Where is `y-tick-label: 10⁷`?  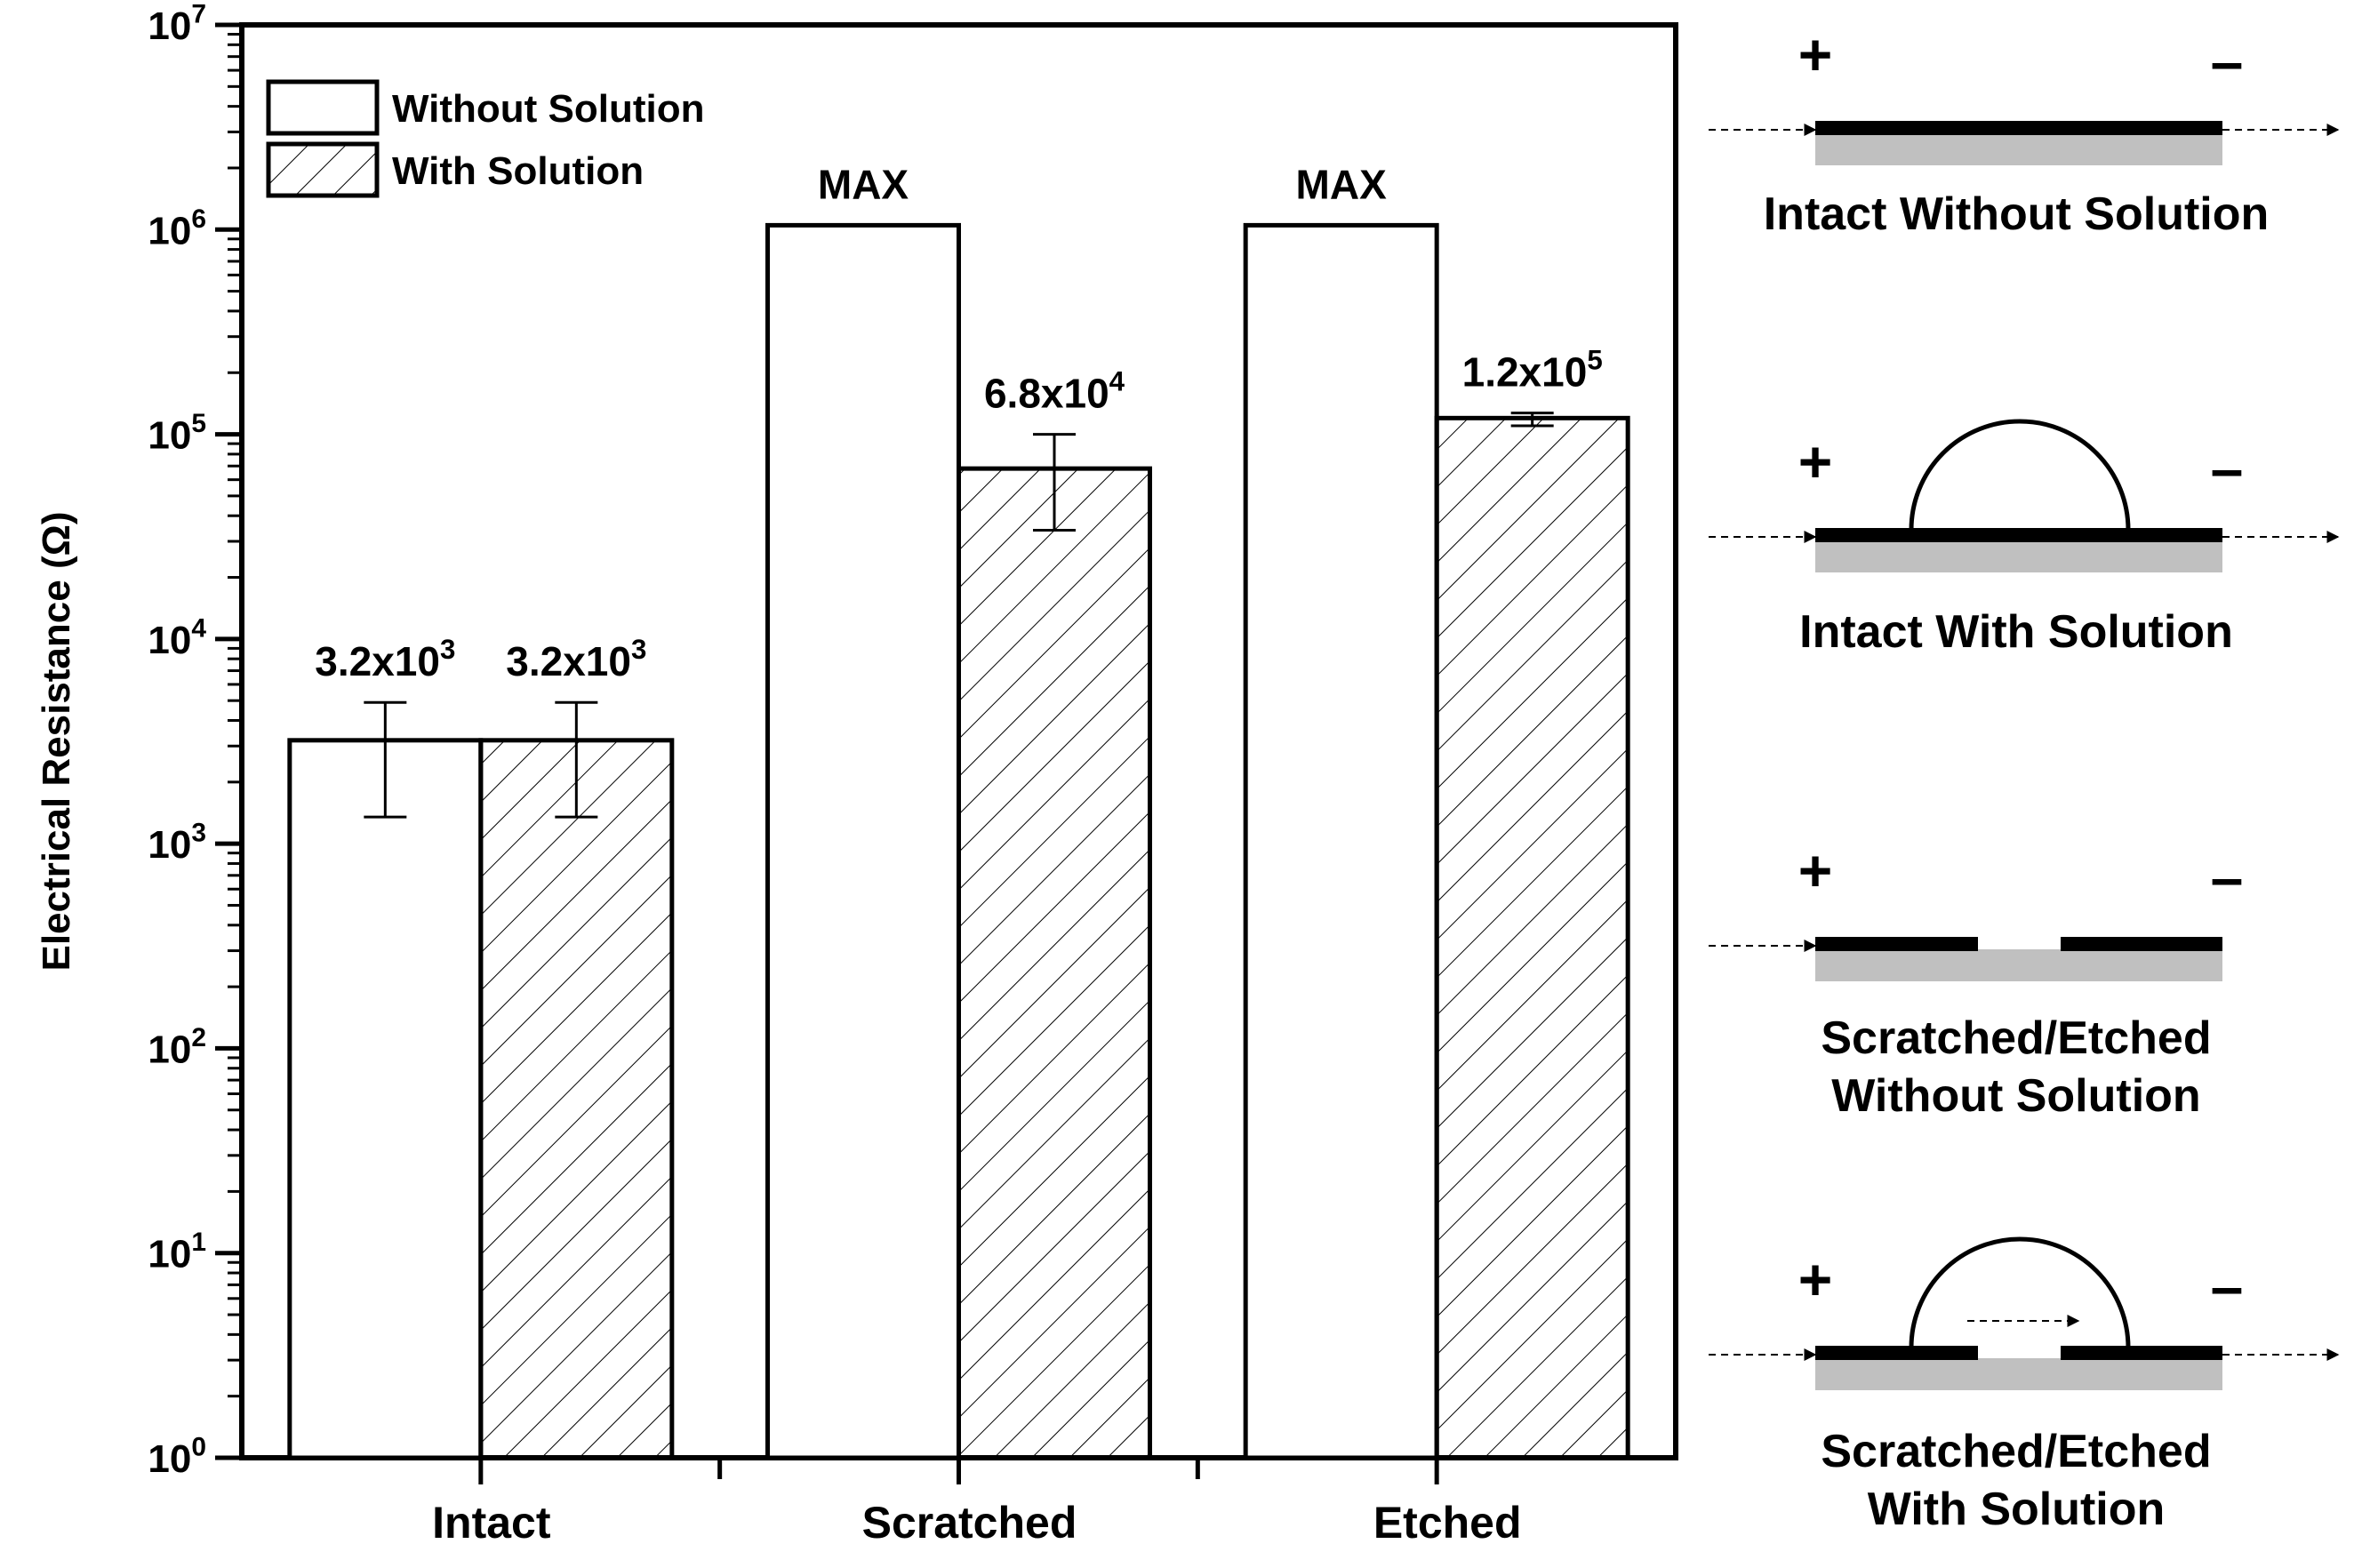
y-tick-label: 10⁷ is located at coordinates (177, 24).